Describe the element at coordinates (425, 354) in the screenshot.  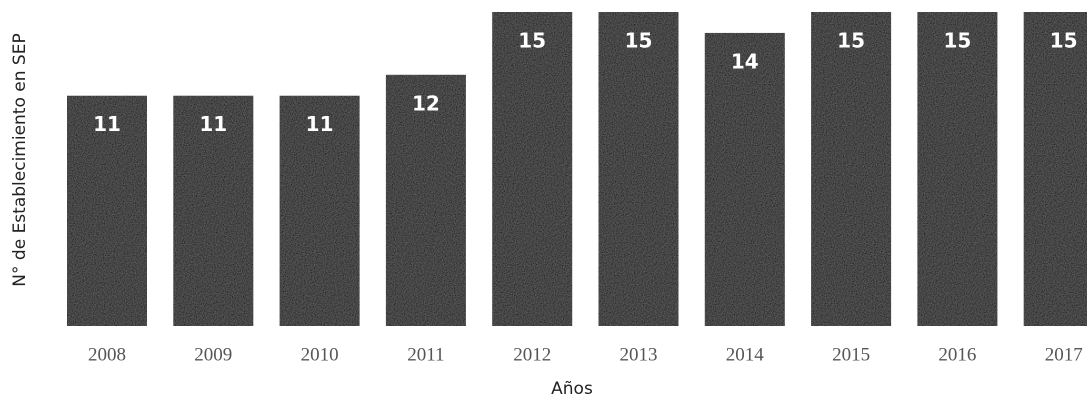
I see `x-tick-label: 2011` at that location.